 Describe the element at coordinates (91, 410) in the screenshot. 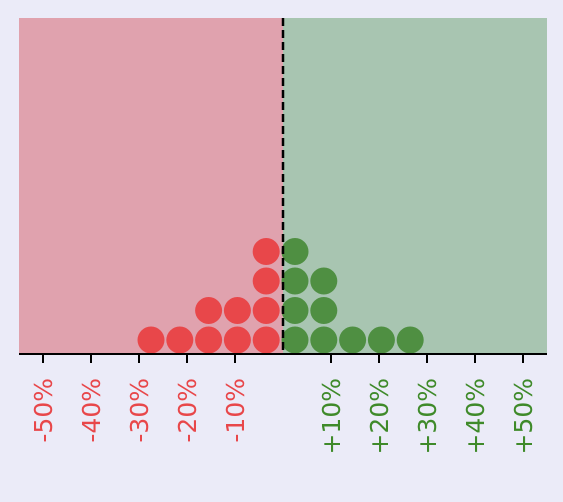

I see `x-tick-label: -40%` at that location.